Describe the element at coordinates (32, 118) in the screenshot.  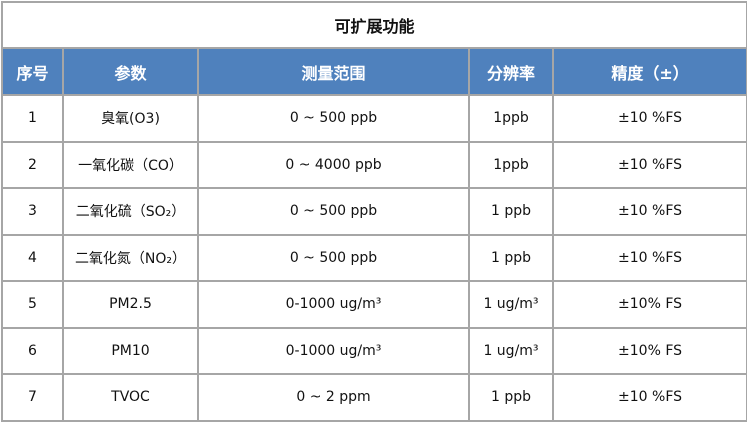
I see `cell-no: 1` at that location.